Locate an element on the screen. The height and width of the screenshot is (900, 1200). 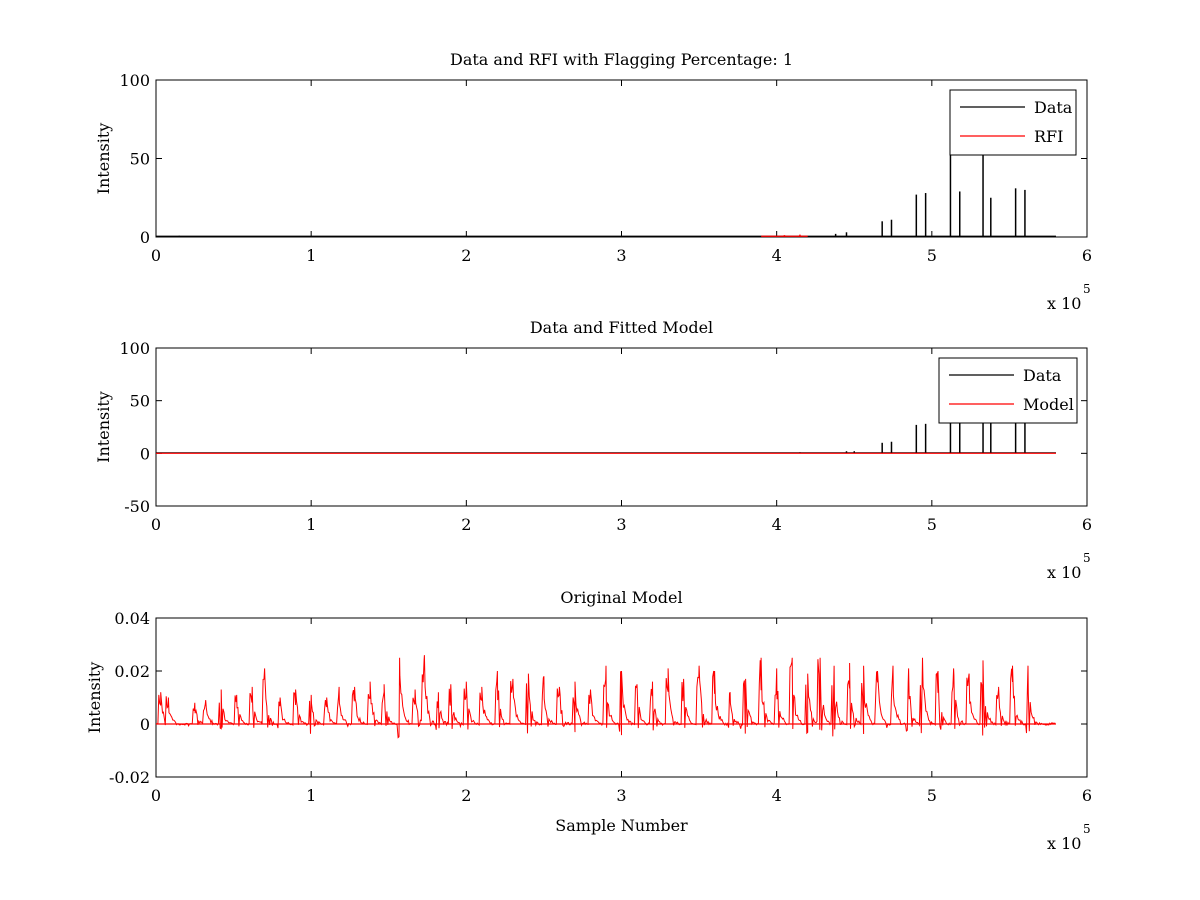
legend-label: RFI is located at coordinates (1048, 136).